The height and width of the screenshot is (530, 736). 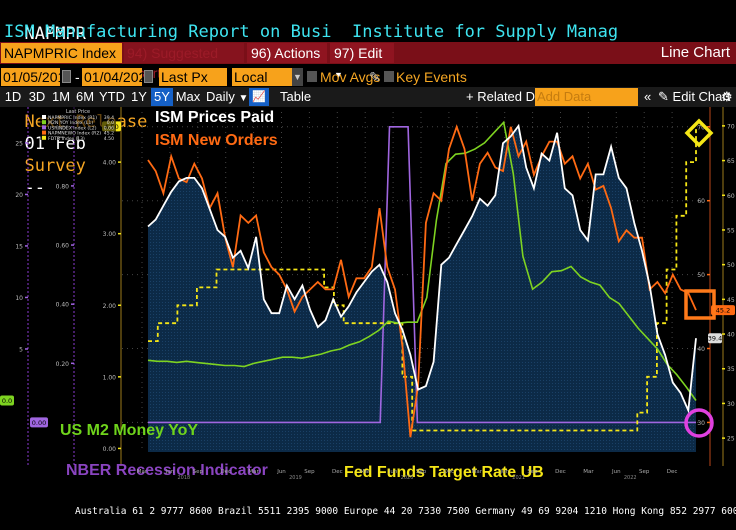 I want to click on table-button: Table, so click(x=296, y=96).